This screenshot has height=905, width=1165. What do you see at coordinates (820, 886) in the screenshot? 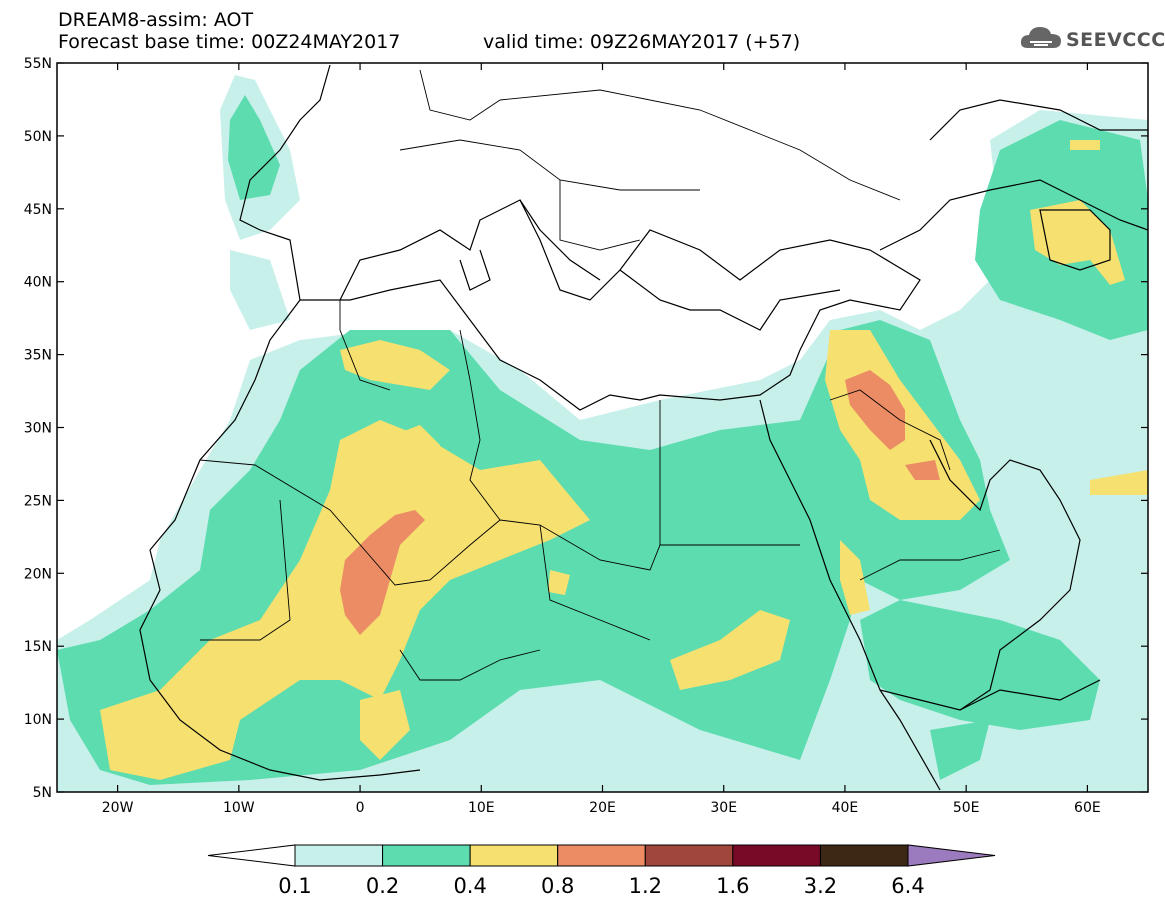
I see `colorbar-label: 3.2` at bounding box center [820, 886].